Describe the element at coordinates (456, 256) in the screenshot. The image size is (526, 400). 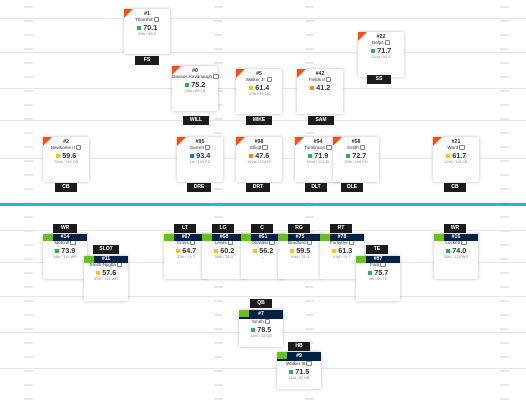
I see `player-card-lockett: #16 Lockett 74.0 33rd / 115 WR` at that location.